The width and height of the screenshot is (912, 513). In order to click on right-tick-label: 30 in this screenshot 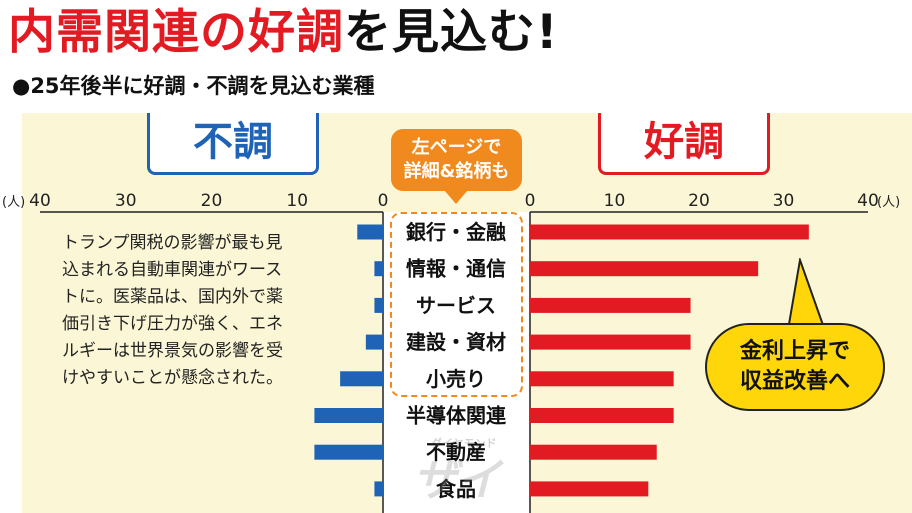, I will do `click(784, 201)`.